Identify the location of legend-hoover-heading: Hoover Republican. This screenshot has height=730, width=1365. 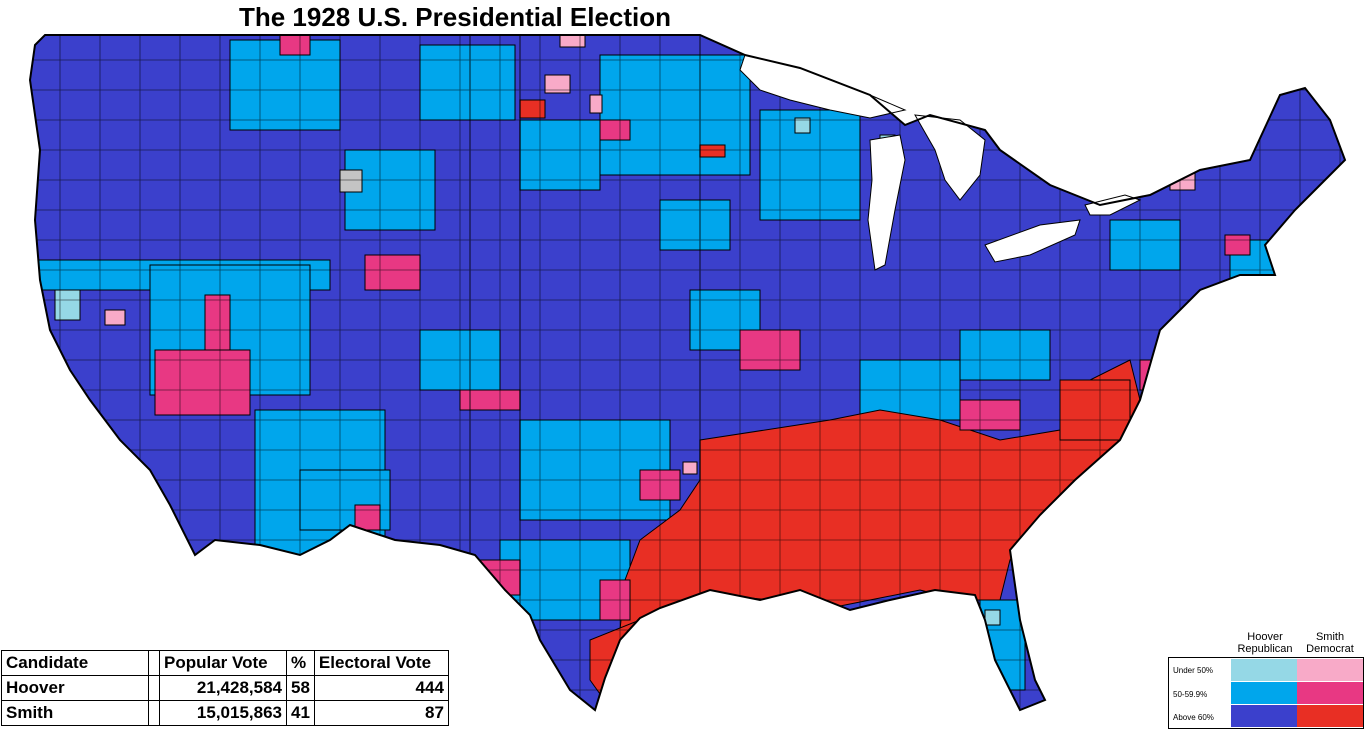
(1265, 643).